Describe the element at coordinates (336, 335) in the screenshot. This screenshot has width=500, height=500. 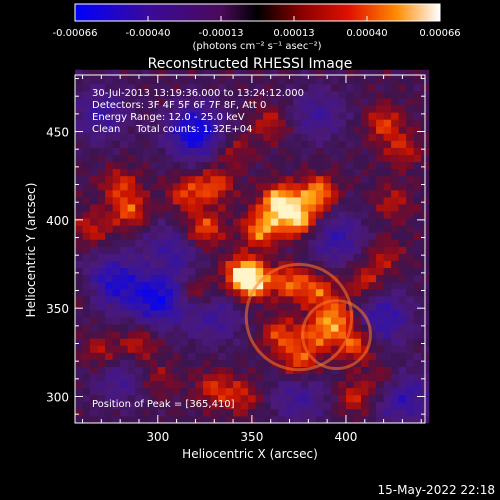
I see `emission-ring` at that location.